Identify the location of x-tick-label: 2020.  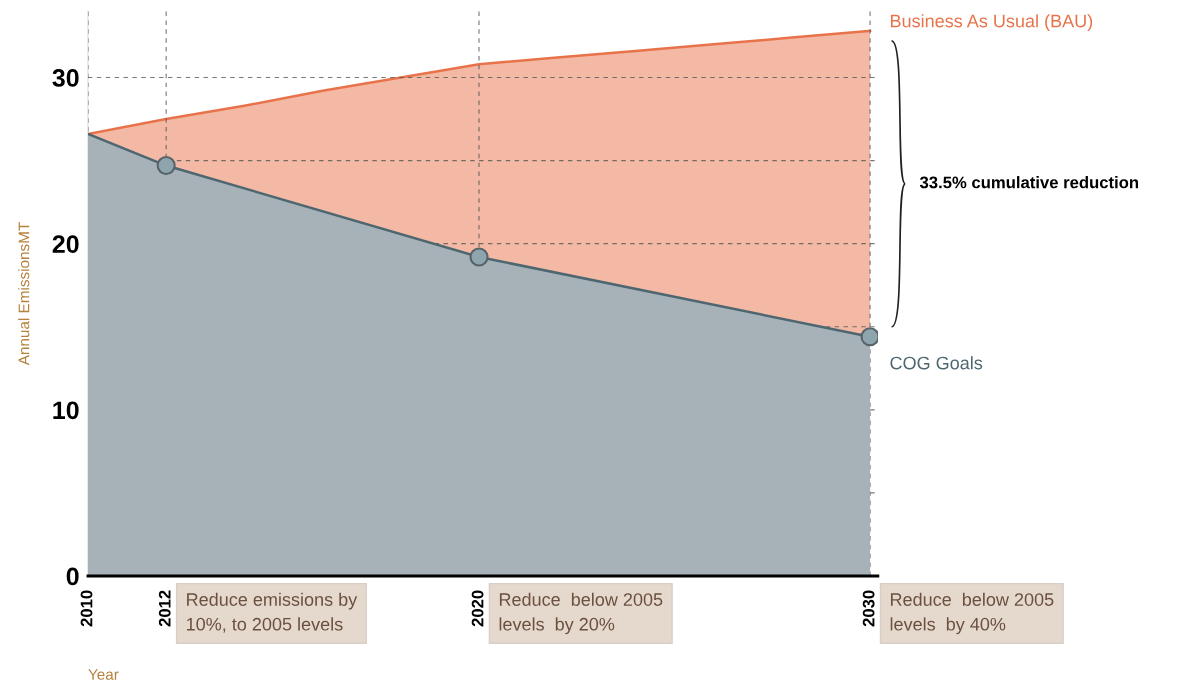
(477, 608).